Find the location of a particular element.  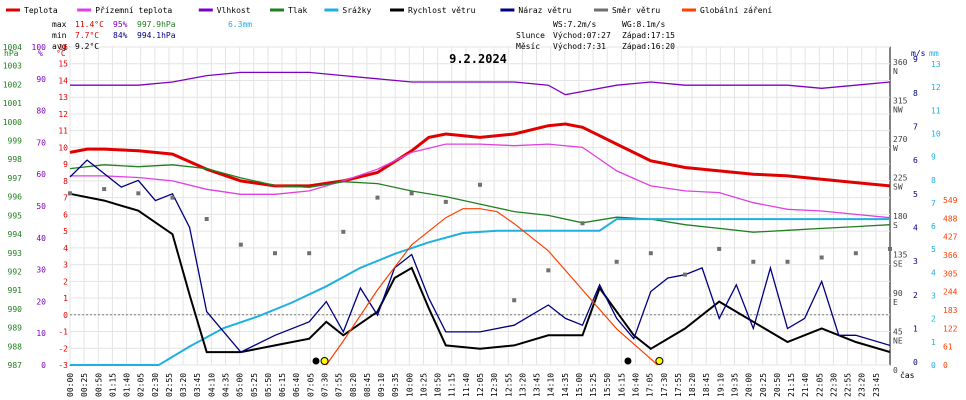

series-line-teplota is located at coordinates (480, 155).